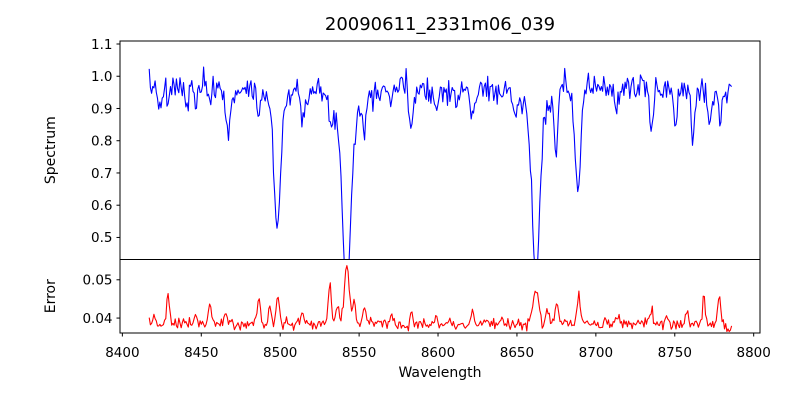 The image size is (800, 404). I want to click on spectrum-y-tick-label: 1.1, so click(101, 45).